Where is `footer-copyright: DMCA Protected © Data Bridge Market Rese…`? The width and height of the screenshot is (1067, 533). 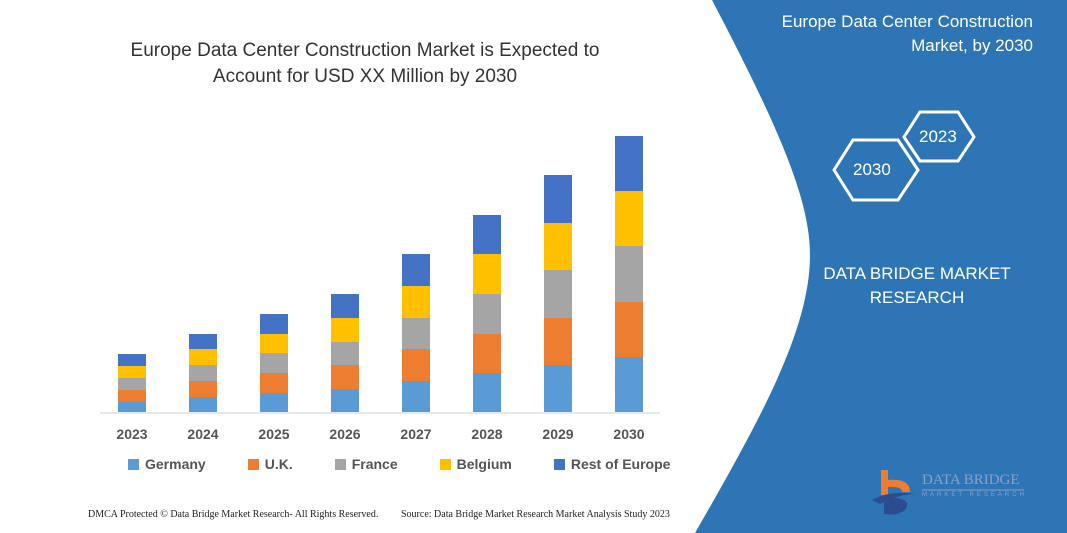
footer-copyright: DMCA Protected © Data Bridge Market Rese… is located at coordinates (233, 514).